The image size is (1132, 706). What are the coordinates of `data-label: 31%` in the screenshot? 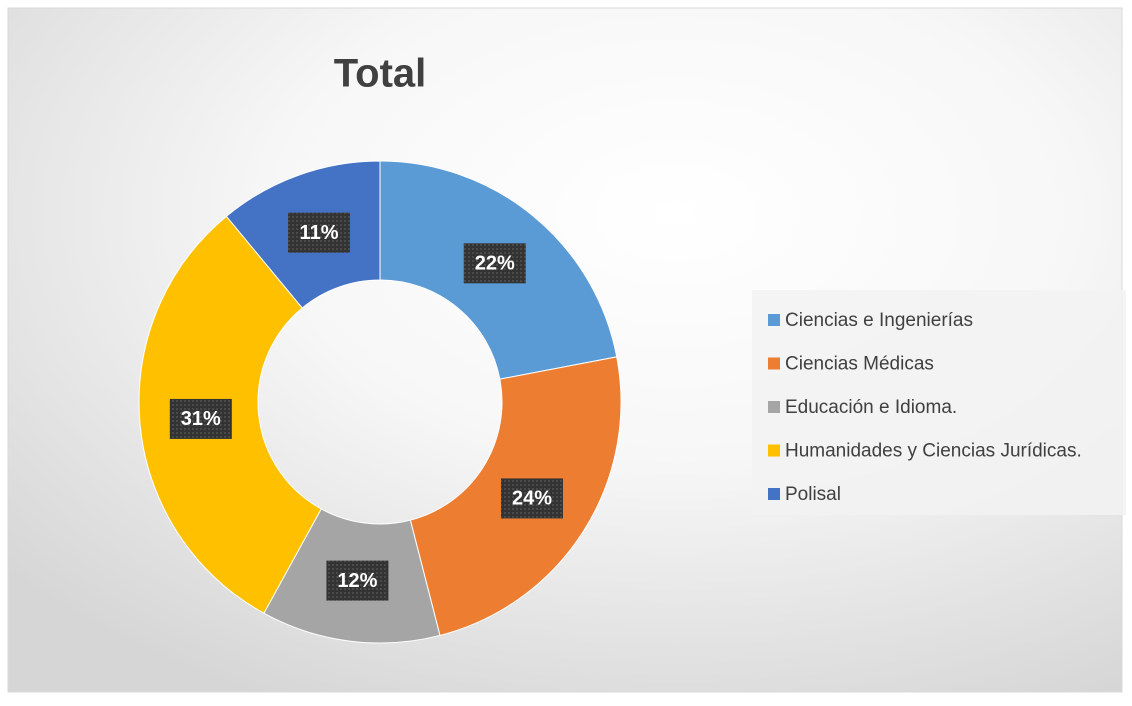 It's located at (201, 419).